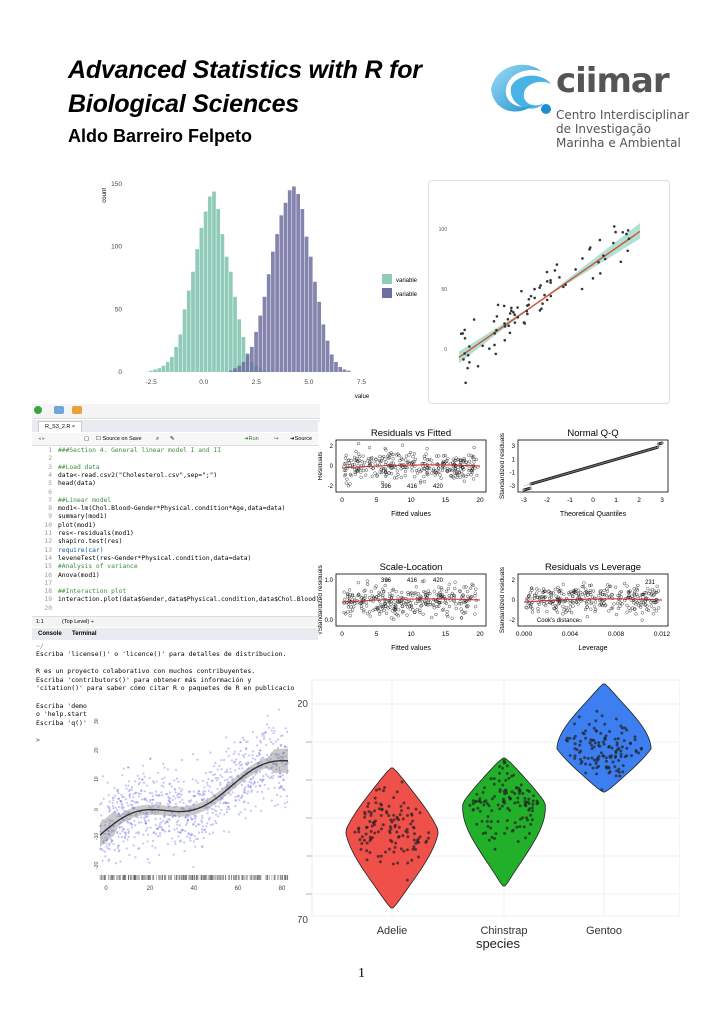 The width and height of the screenshot is (724, 1024). Describe the element at coordinates (50, 634) in the screenshot. I see `tab-console: Console` at that location.